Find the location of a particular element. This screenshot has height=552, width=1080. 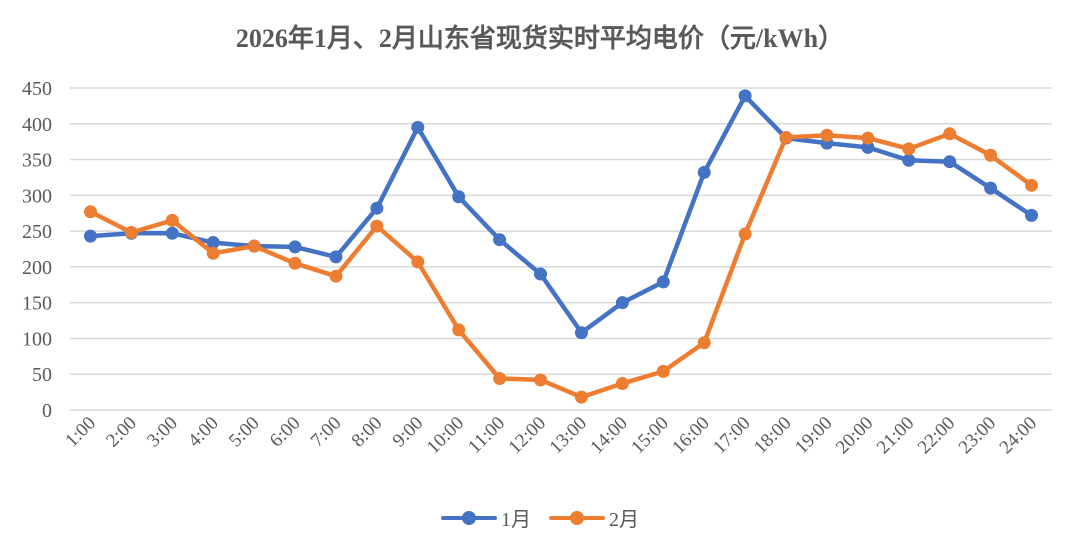

y-tick-label: 250 is located at coordinates (37, 232).